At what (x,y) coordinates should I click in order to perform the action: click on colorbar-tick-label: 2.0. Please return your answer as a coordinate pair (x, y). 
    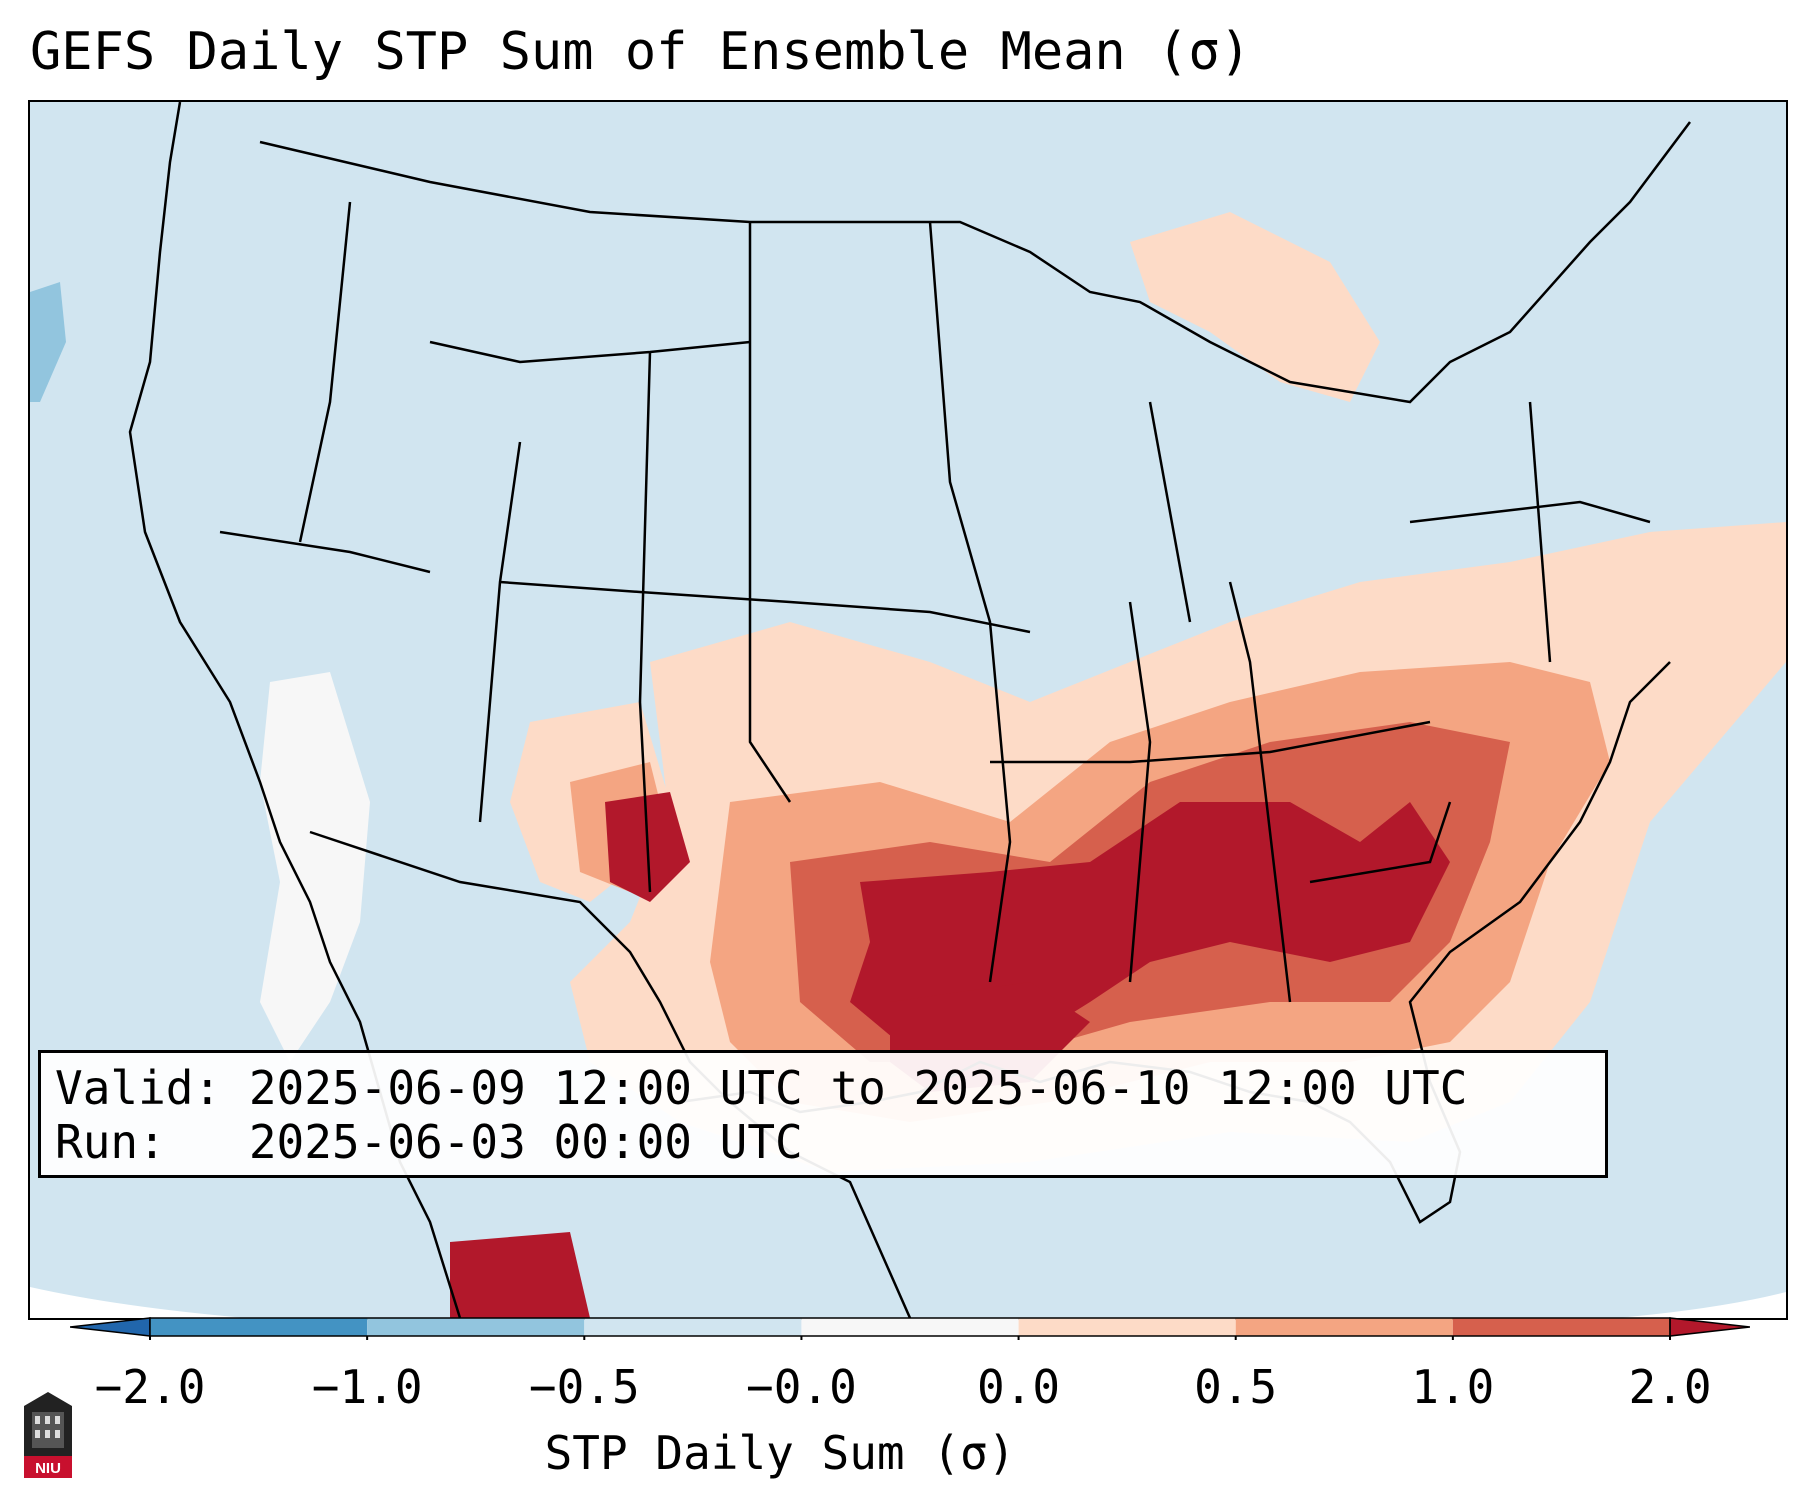
    Looking at the image, I should click on (1670, 1387).